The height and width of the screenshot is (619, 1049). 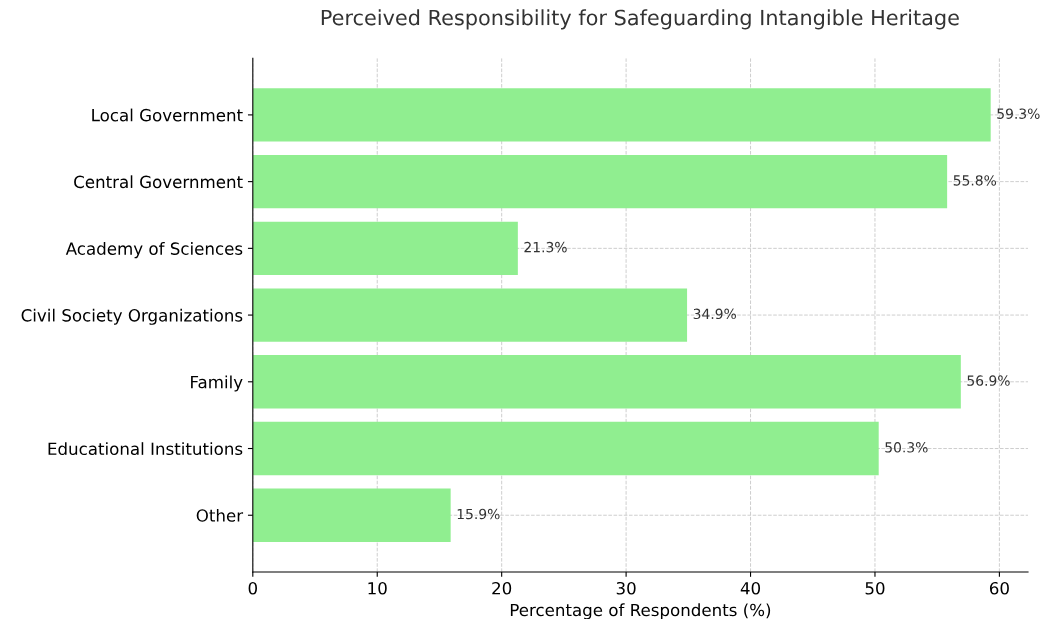 I want to click on x-tick-label: 40, so click(x=750, y=588).